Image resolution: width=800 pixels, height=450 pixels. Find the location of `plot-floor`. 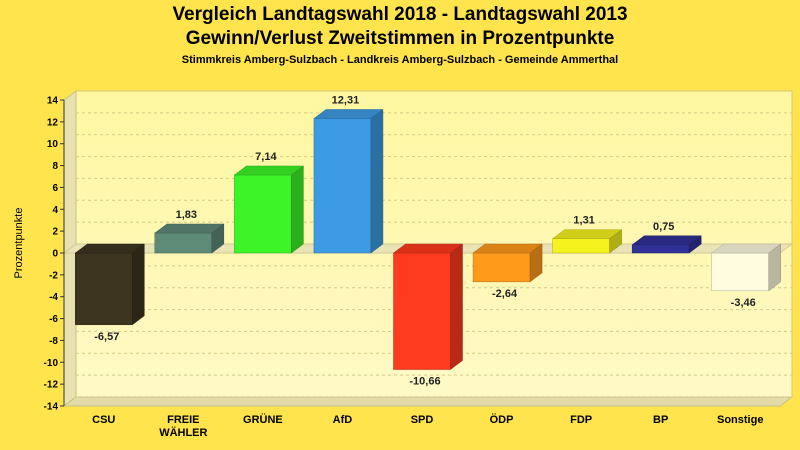

plot-floor is located at coordinates (428, 401).